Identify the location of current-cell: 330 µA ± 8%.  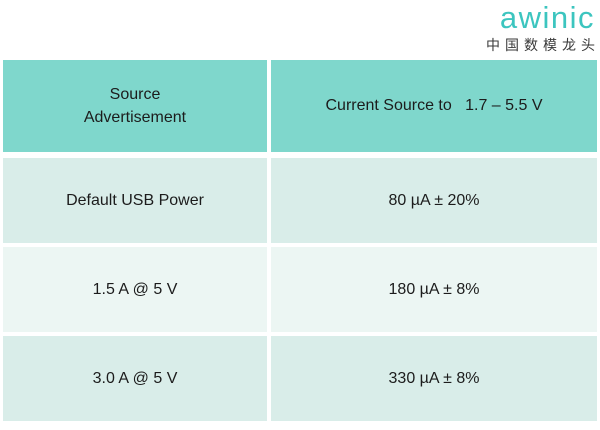
(434, 378).